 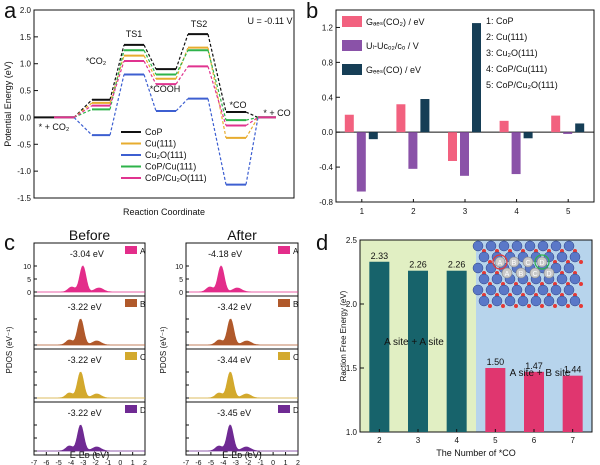 What do you see at coordinates (506, 37) in the screenshot?
I see `panel-b-key-label: 2: Cu(111)` at bounding box center [506, 37].